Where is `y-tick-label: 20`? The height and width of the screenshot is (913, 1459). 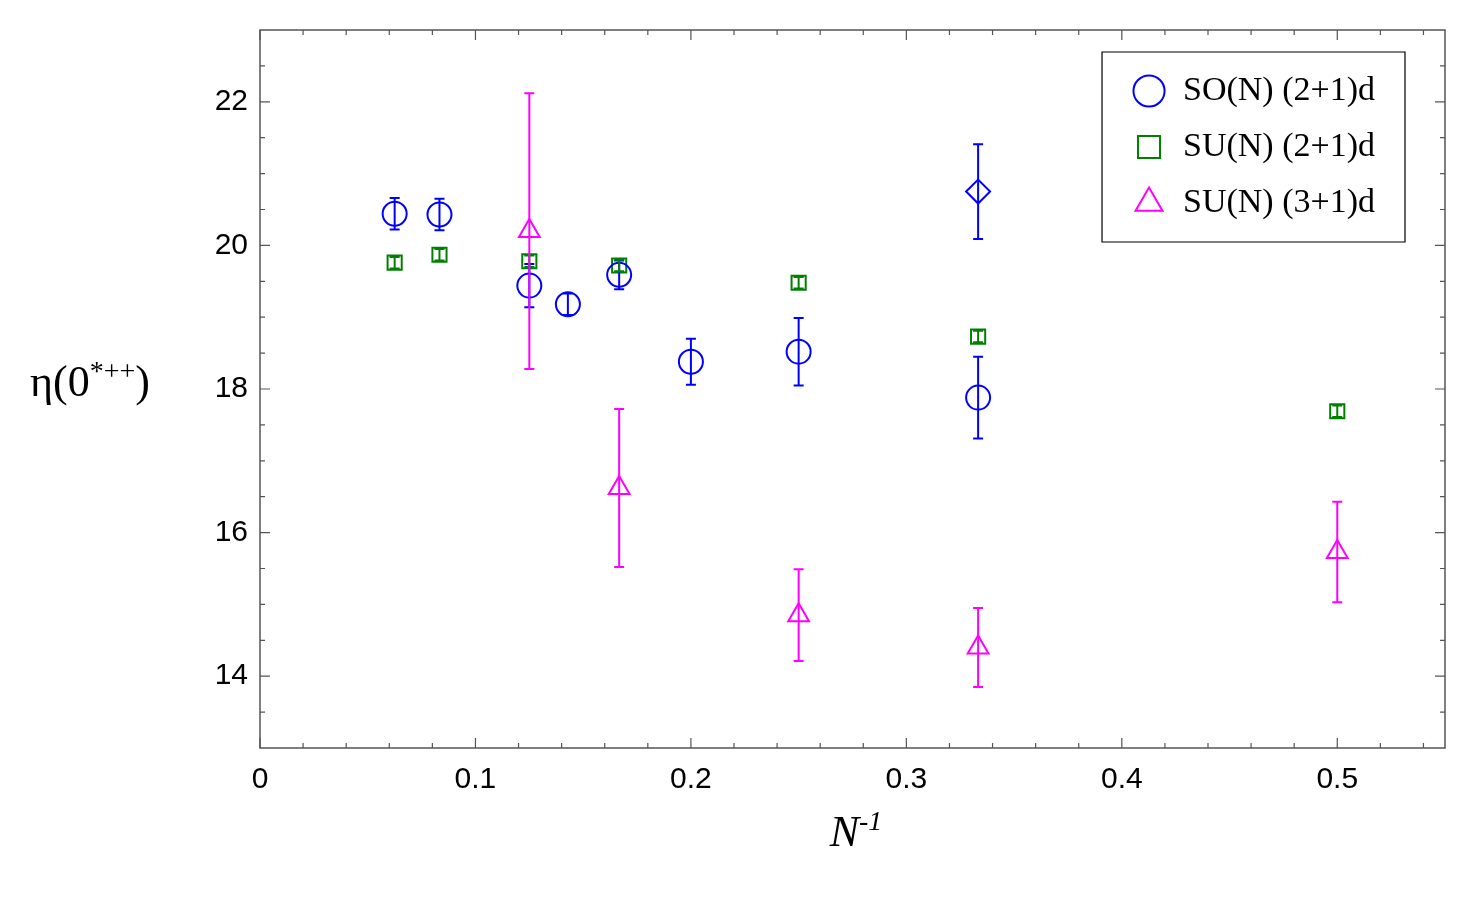 y-tick-label: 20 is located at coordinates (231, 243).